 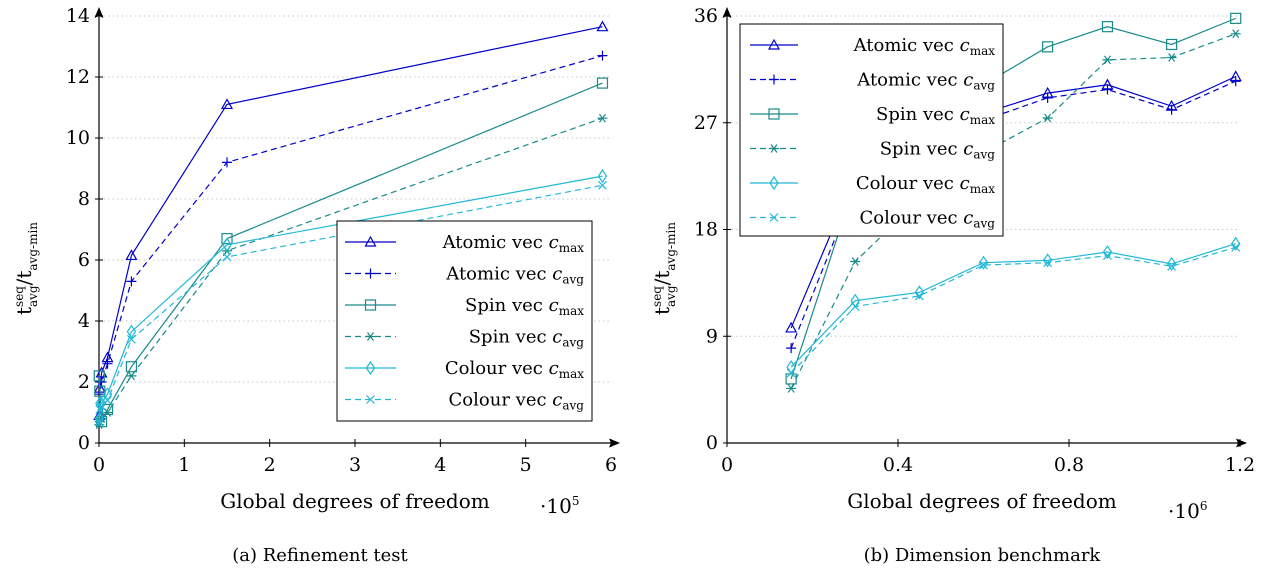 What do you see at coordinates (706, 230) in the screenshot?
I see `dimension-y-tick-label-2: 18` at bounding box center [706, 230].